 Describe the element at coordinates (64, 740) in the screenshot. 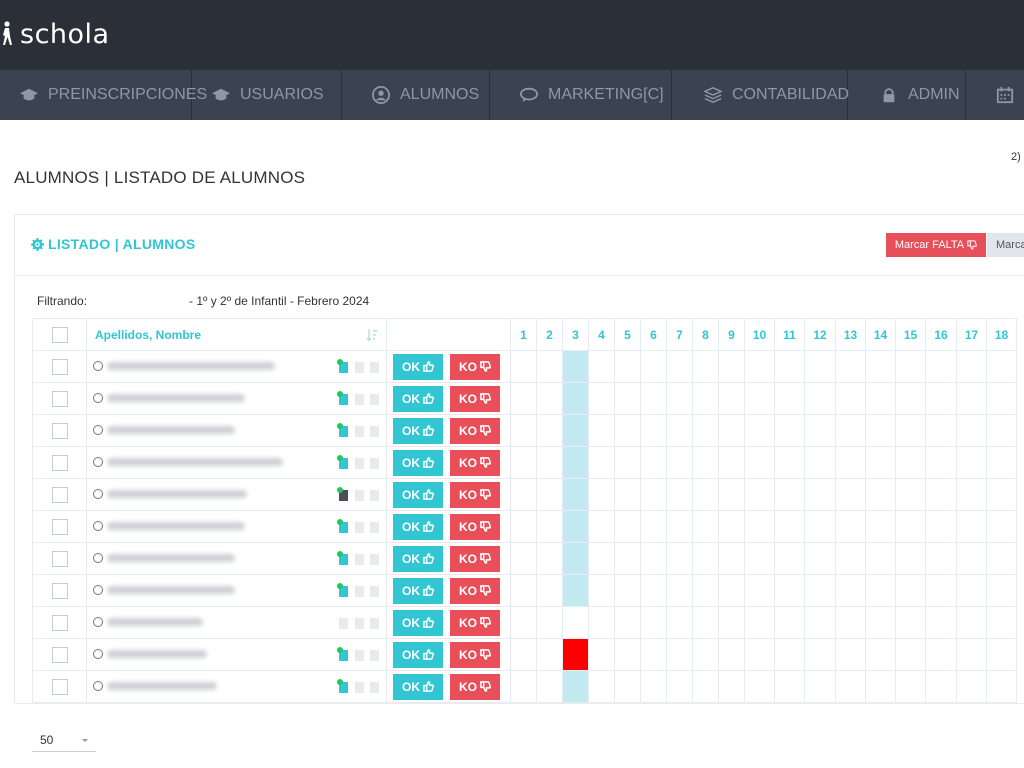

I see `page-size-select: 50` at that location.